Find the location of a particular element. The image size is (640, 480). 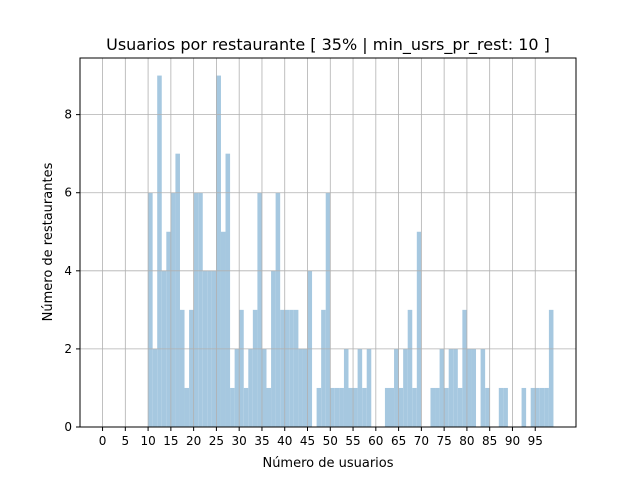

x-tick-label: 35 is located at coordinates (261, 441).